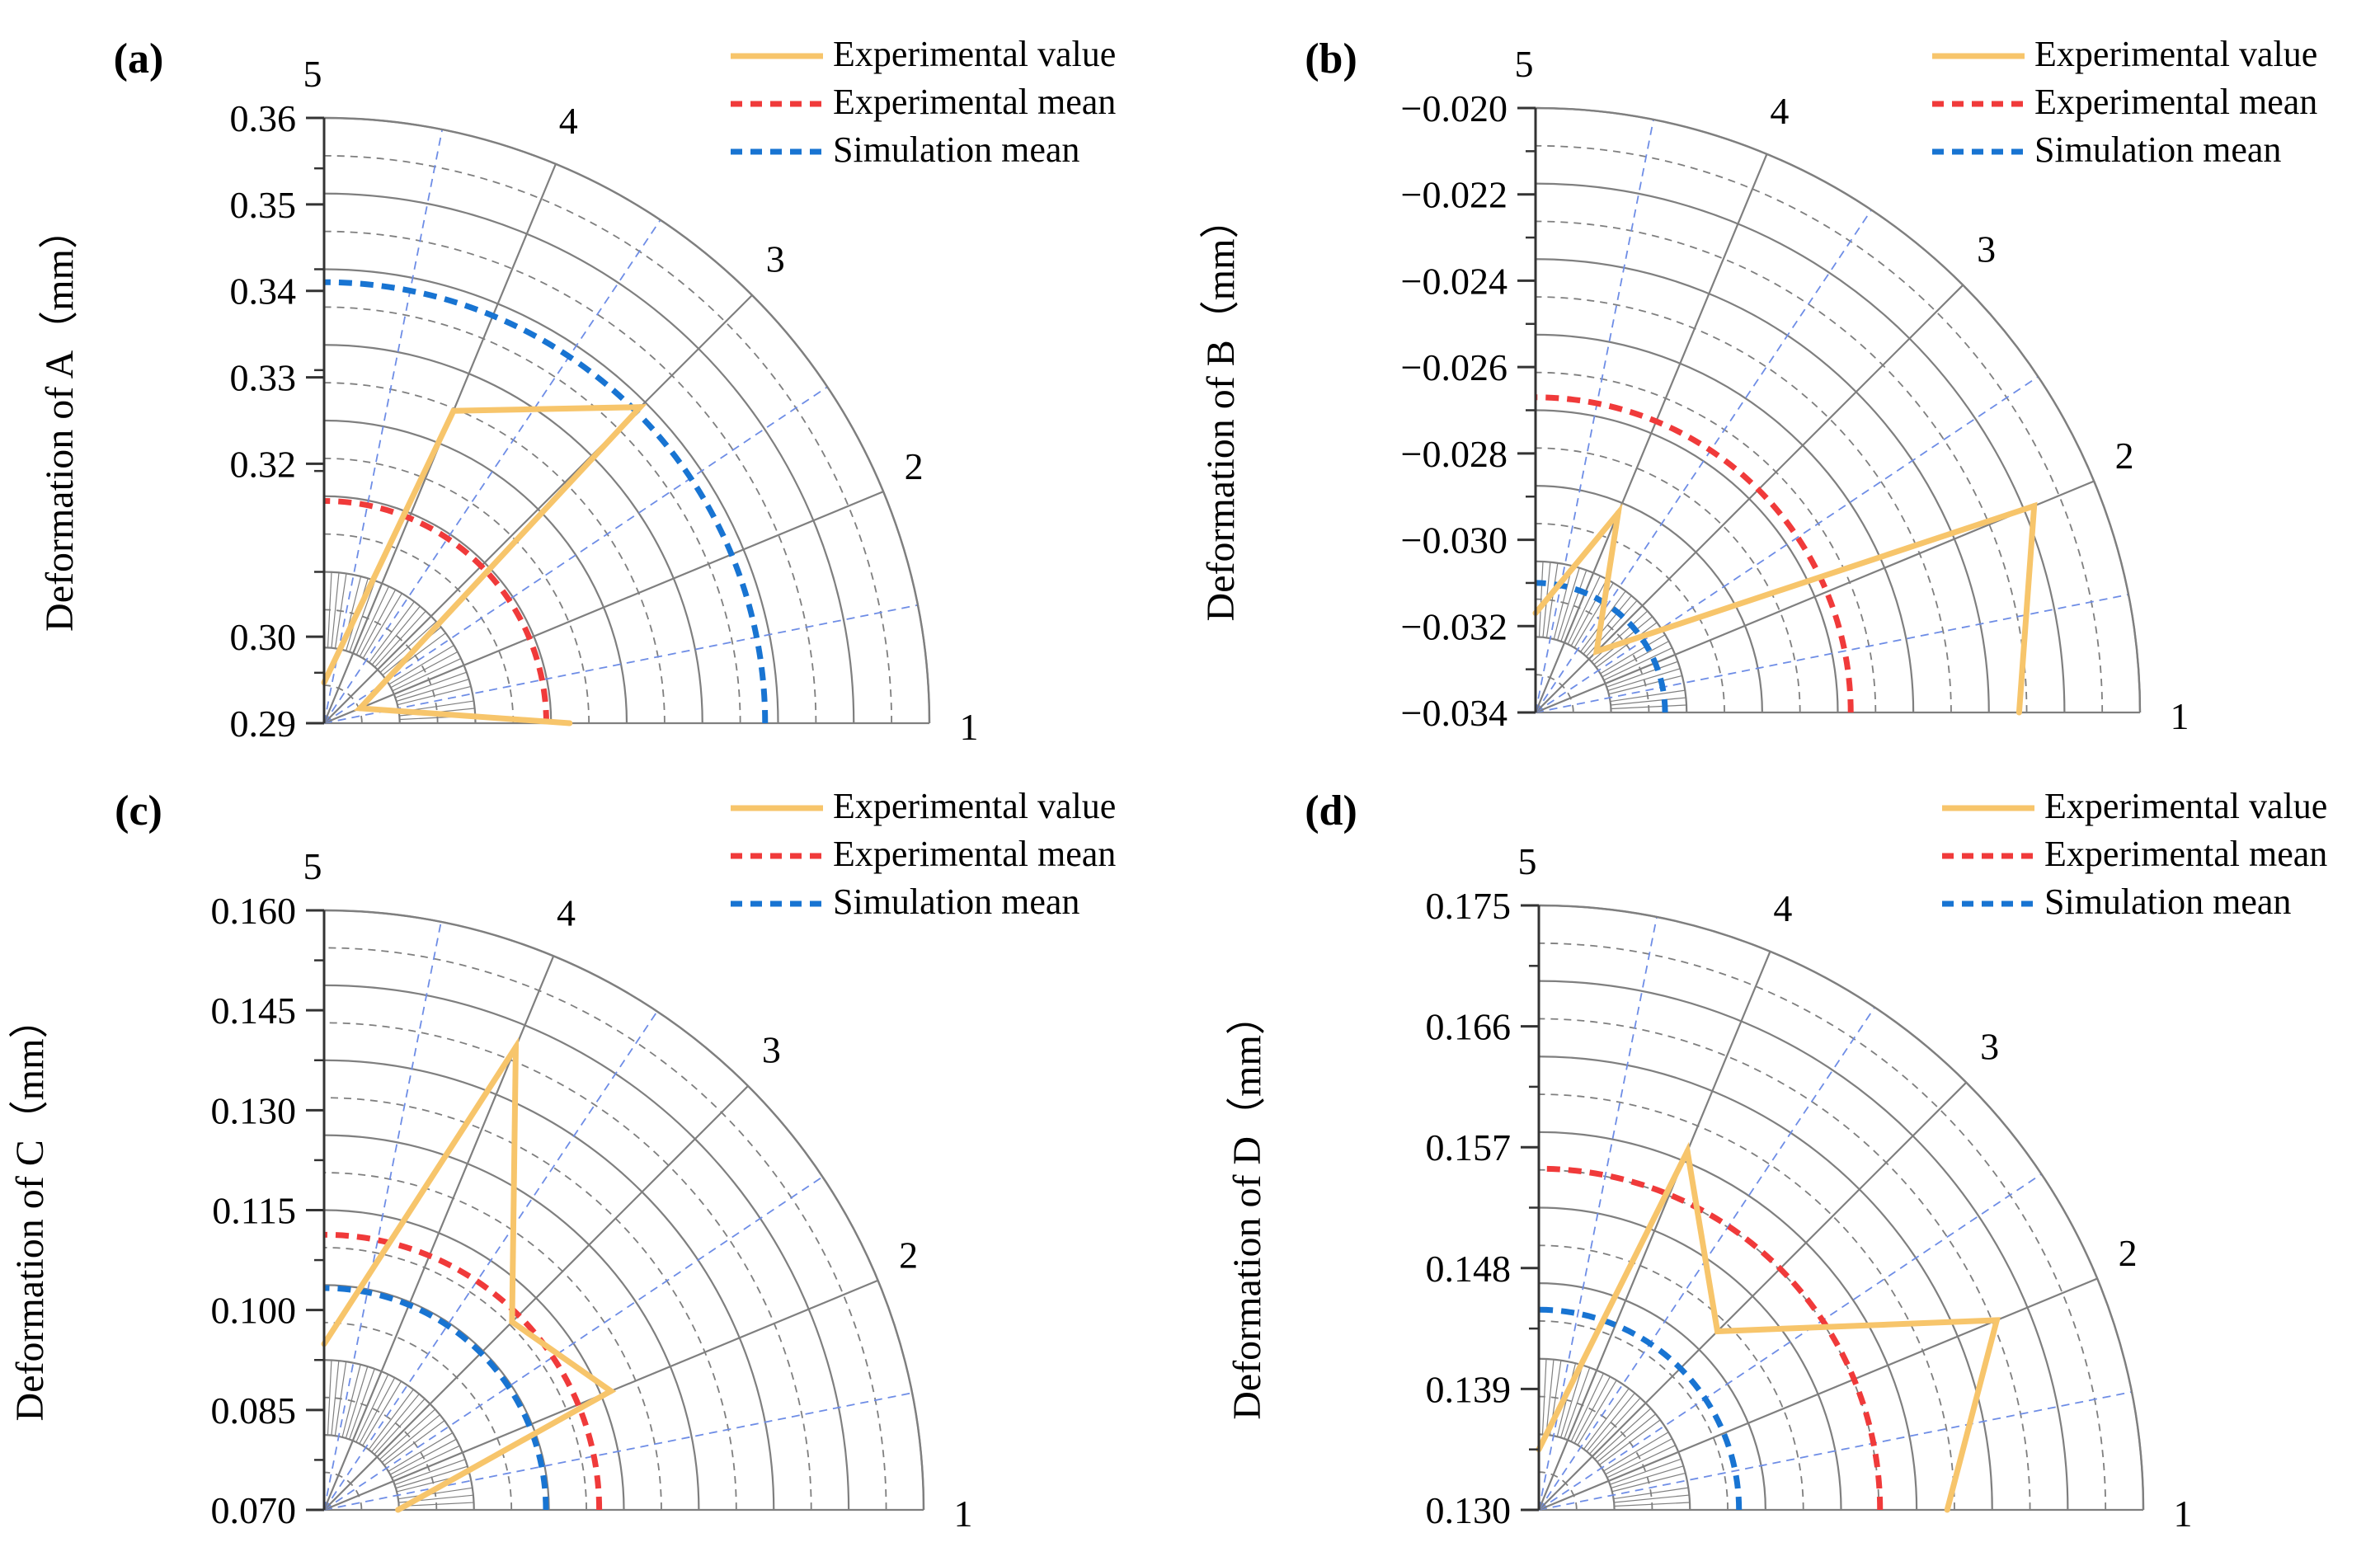 The image size is (2380, 1561). I want to click on simulation-mean-circle, so click(1640, 1408).